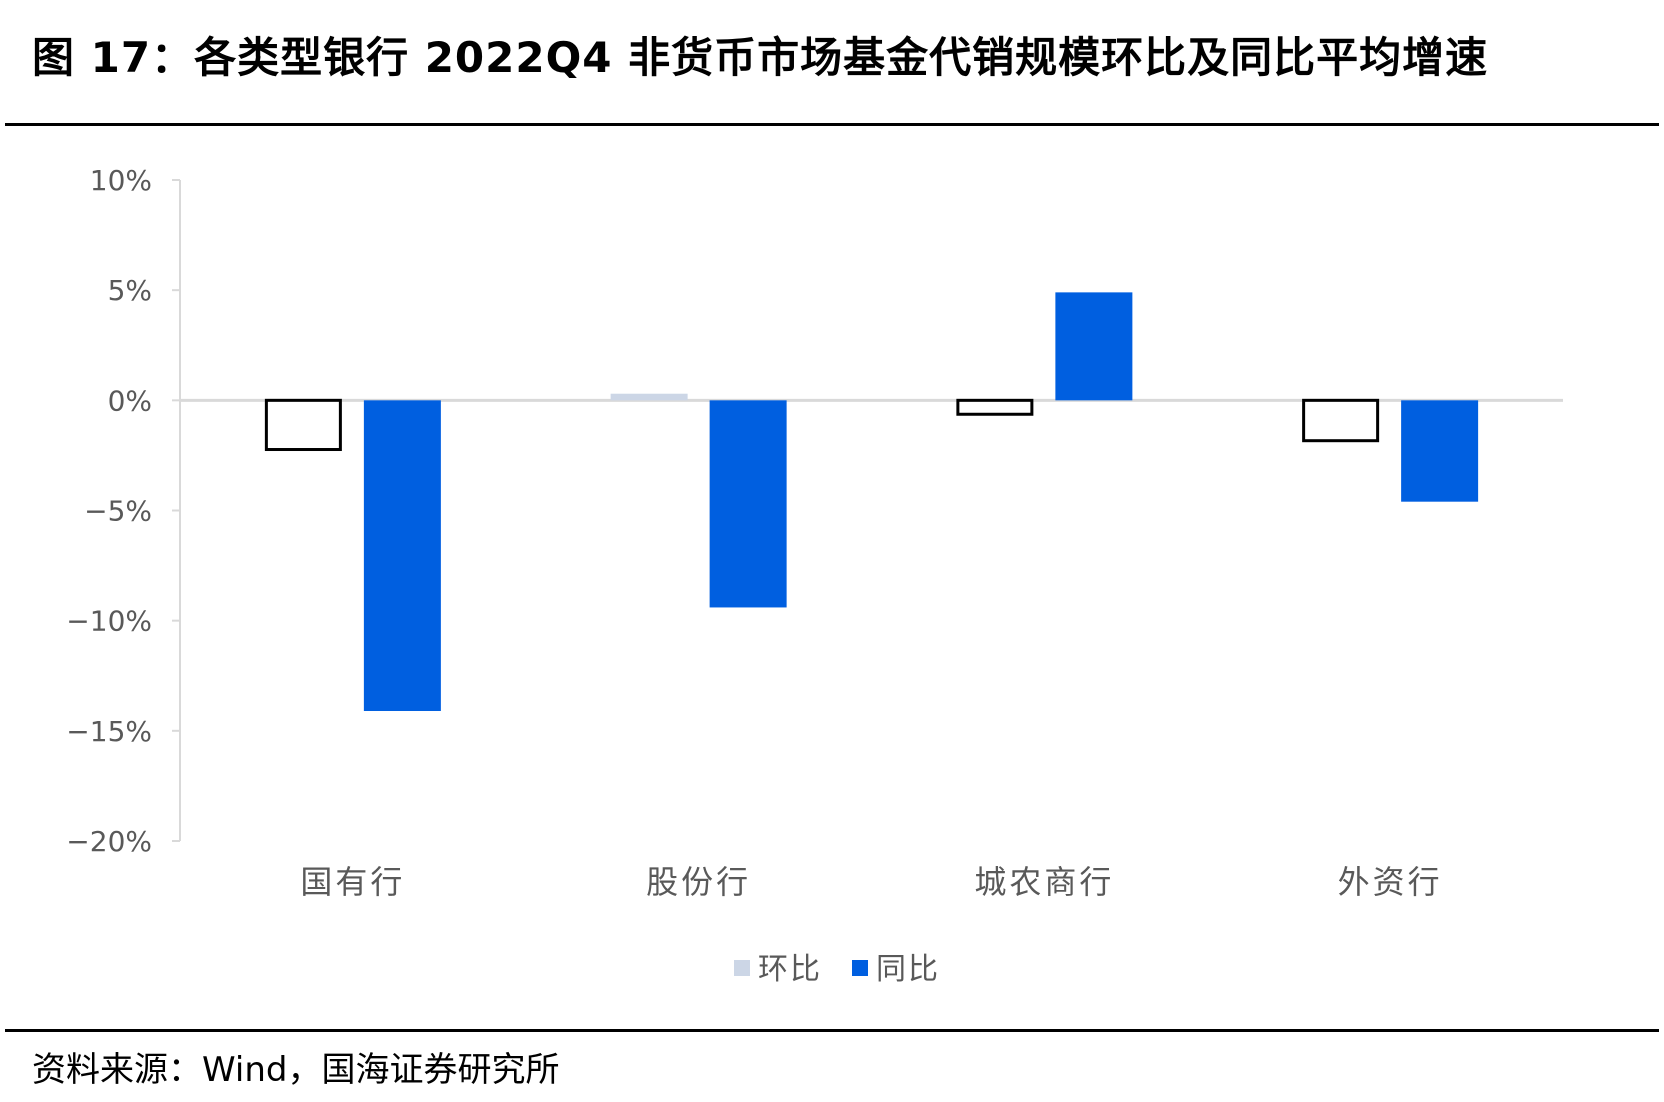 This screenshot has height=1102, width=1664. What do you see at coordinates (130, 400) in the screenshot?
I see `y-tick-label: 0%` at bounding box center [130, 400].